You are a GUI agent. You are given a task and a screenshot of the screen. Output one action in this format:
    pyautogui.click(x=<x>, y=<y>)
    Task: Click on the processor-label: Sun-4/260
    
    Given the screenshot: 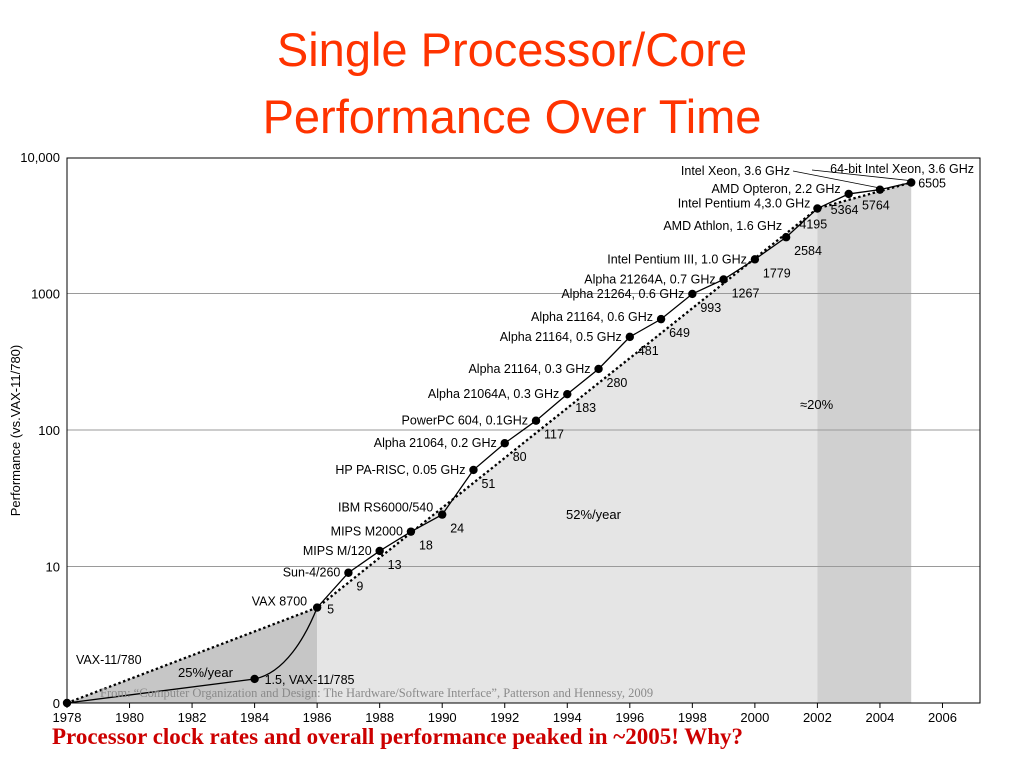 What is the action you would take?
    pyautogui.click(x=312, y=573)
    